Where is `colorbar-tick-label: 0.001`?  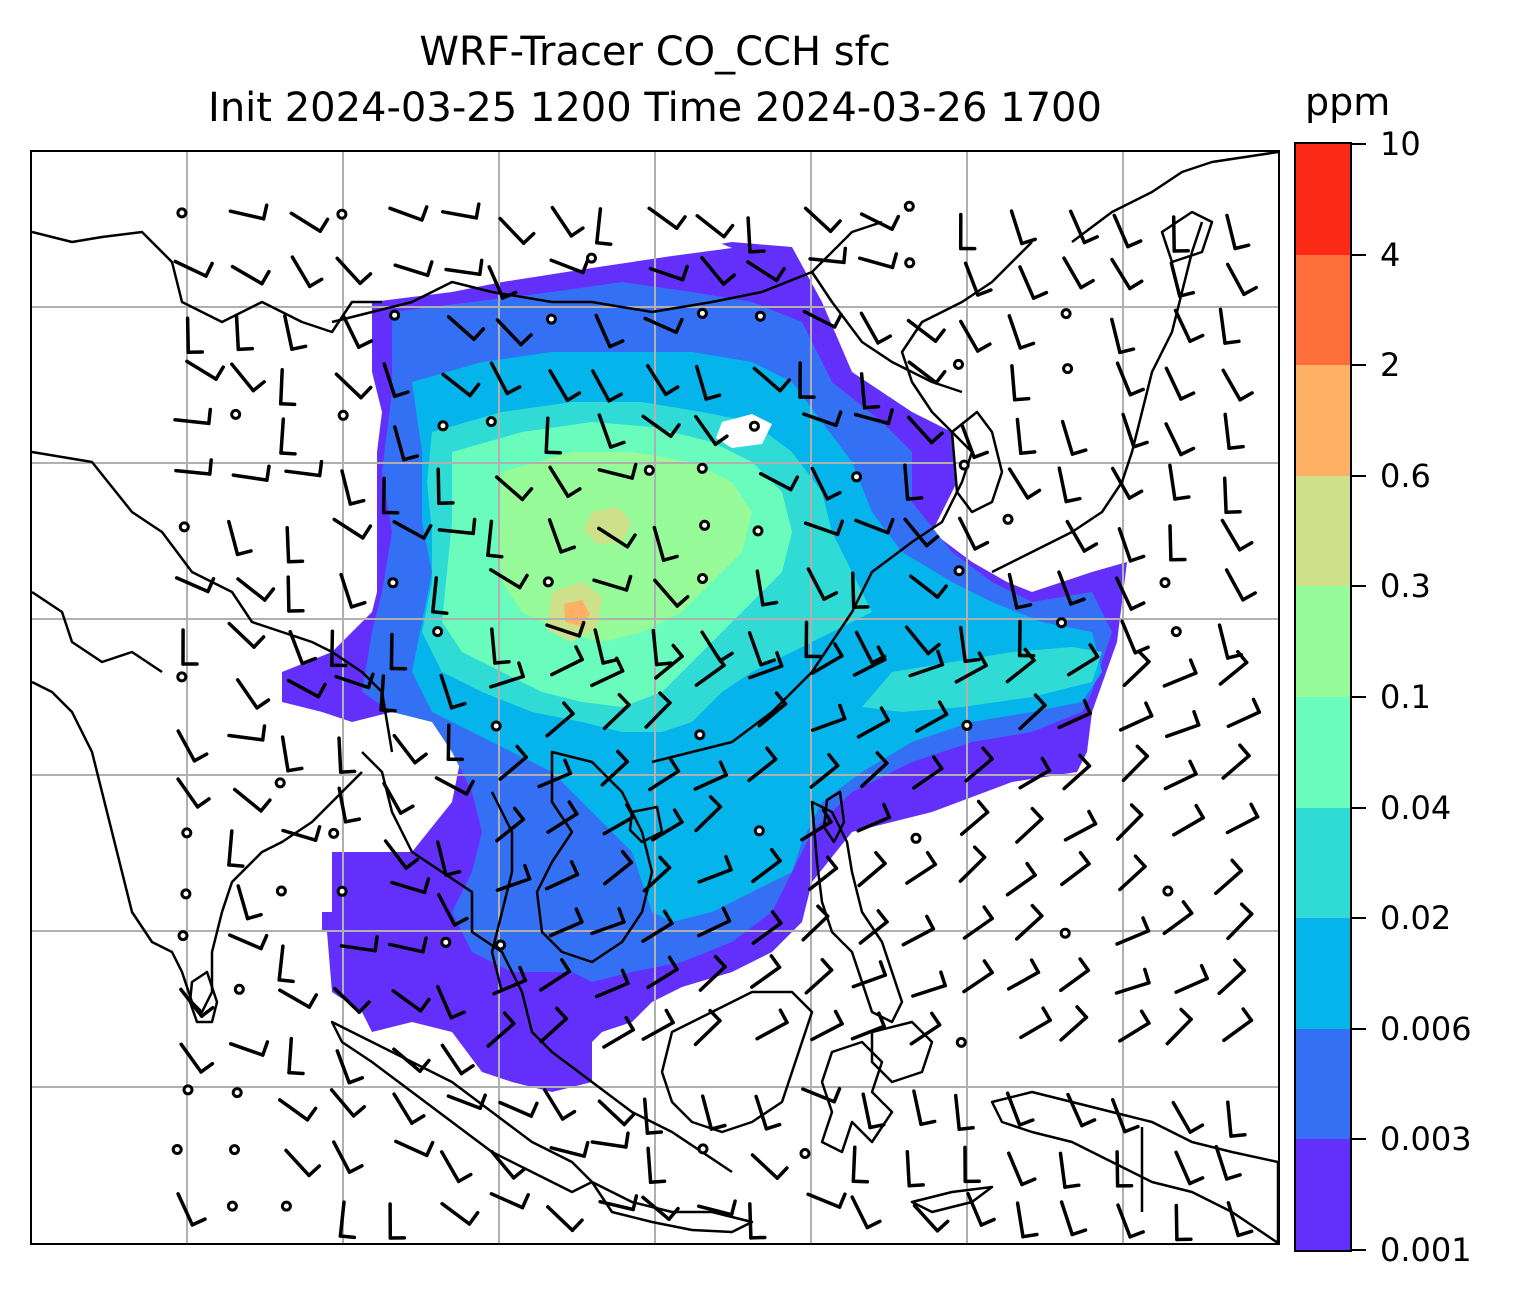
colorbar-tick-label: 0.001 is located at coordinates (1426, 1250).